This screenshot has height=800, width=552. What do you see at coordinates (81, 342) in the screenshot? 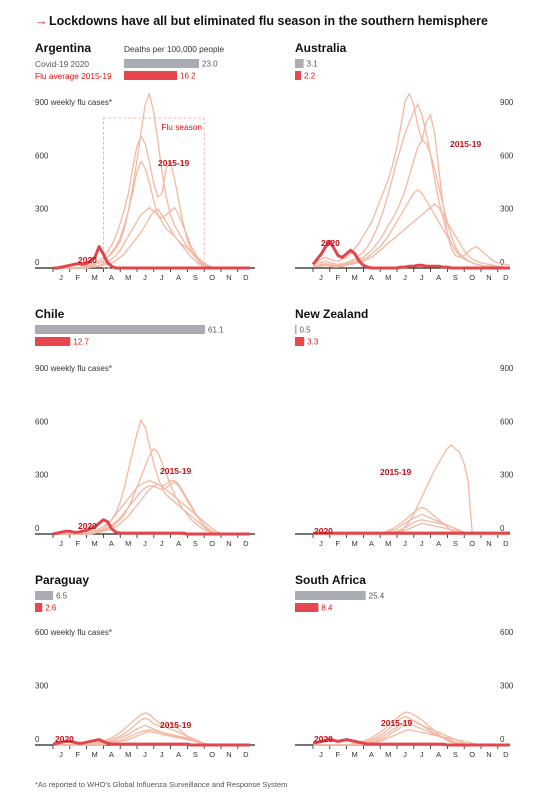
I see `bar-flu-value: 12.7` at bounding box center [81, 342].